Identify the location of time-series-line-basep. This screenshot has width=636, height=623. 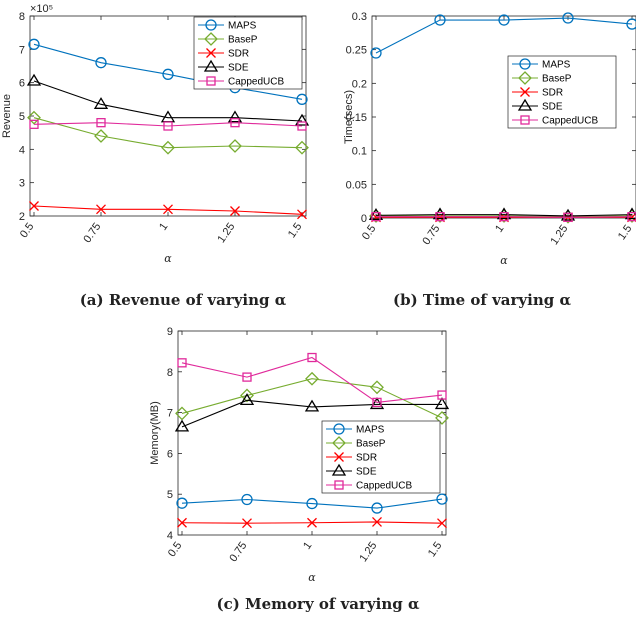
(504, 216).